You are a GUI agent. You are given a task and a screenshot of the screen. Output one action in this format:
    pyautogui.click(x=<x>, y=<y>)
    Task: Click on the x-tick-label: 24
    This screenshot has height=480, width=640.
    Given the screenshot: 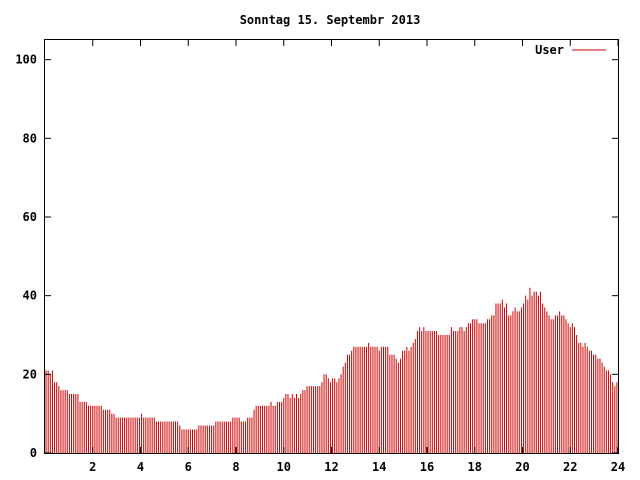 What is the action you would take?
    pyautogui.click(x=618, y=467)
    